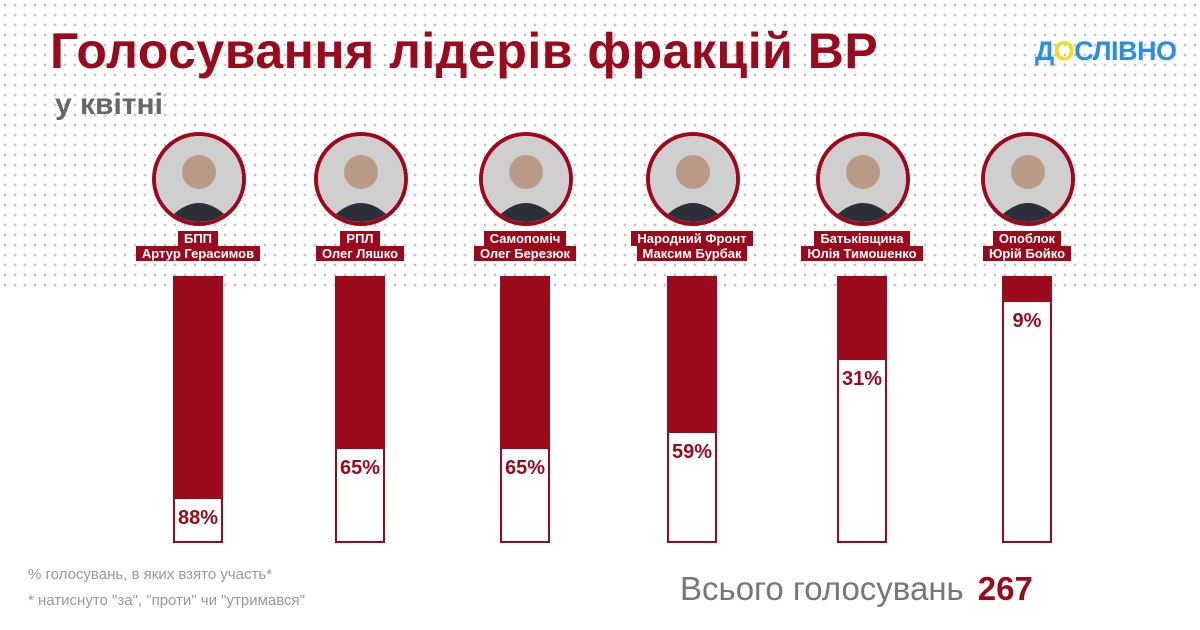 This screenshot has height=630, width=1200. What do you see at coordinates (1027, 238) in the screenshot?
I see `party-label: Опоблок` at bounding box center [1027, 238].